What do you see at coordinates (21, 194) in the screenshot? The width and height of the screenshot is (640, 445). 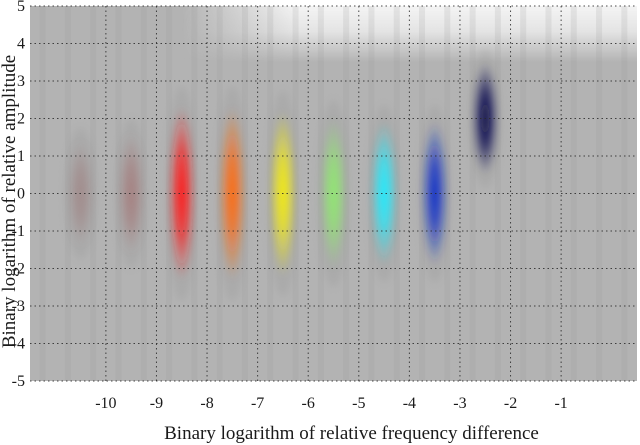 I see `y-tick-label: 0` at bounding box center [21, 194].